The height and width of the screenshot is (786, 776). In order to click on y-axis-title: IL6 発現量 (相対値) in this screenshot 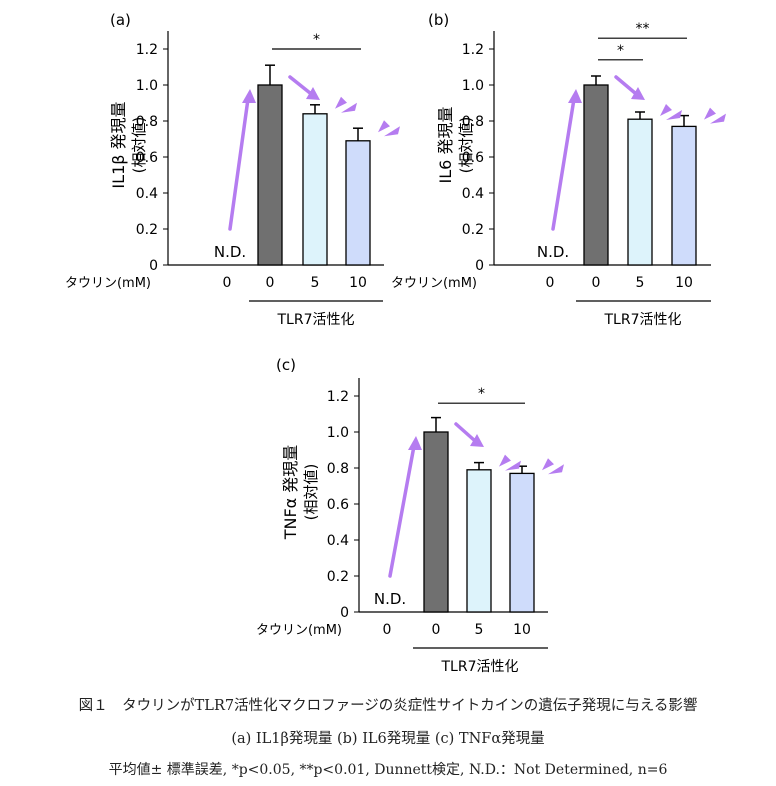, I will do `click(455, 145)`.